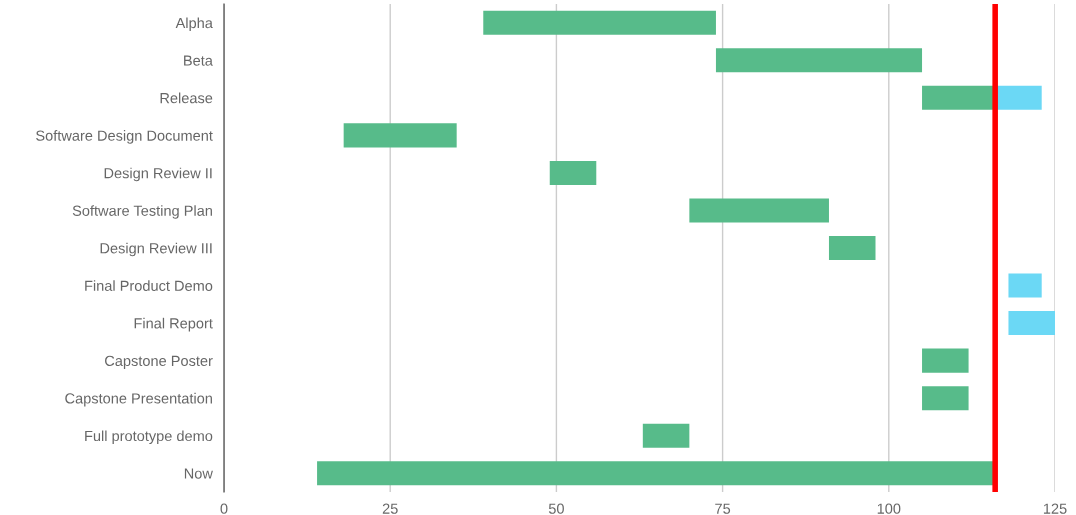  Describe the element at coordinates (1055, 508) in the screenshot. I see `x-tick-label: 125` at that location.